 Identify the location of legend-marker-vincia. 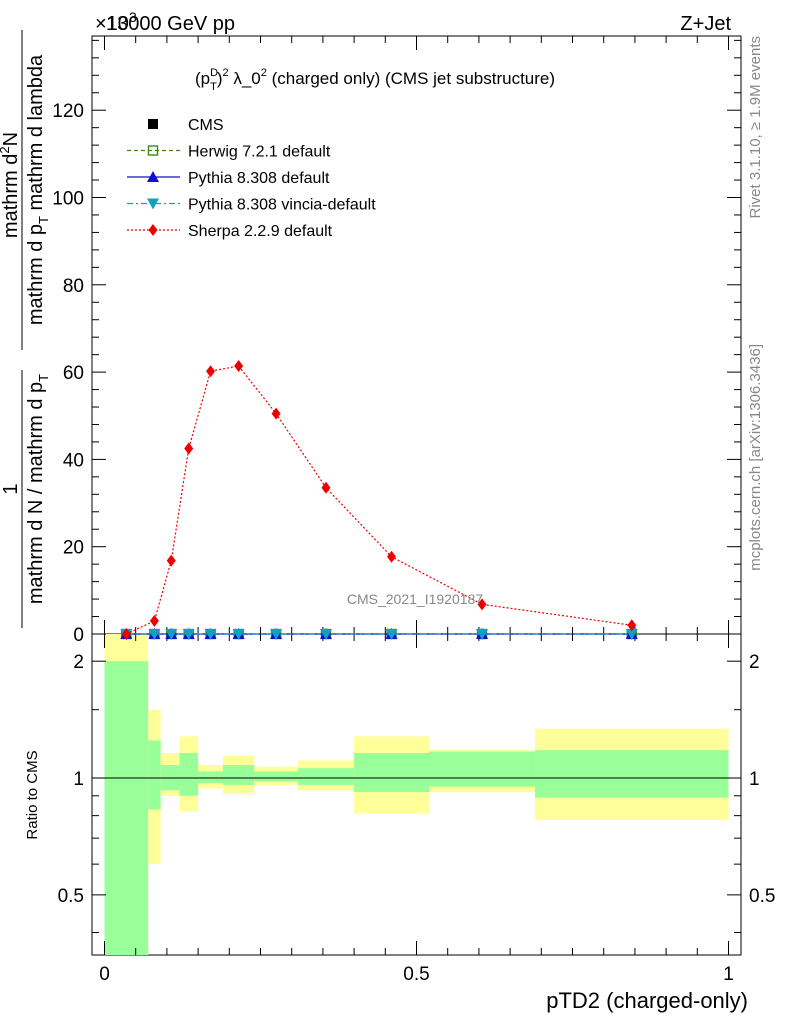
(153, 204).